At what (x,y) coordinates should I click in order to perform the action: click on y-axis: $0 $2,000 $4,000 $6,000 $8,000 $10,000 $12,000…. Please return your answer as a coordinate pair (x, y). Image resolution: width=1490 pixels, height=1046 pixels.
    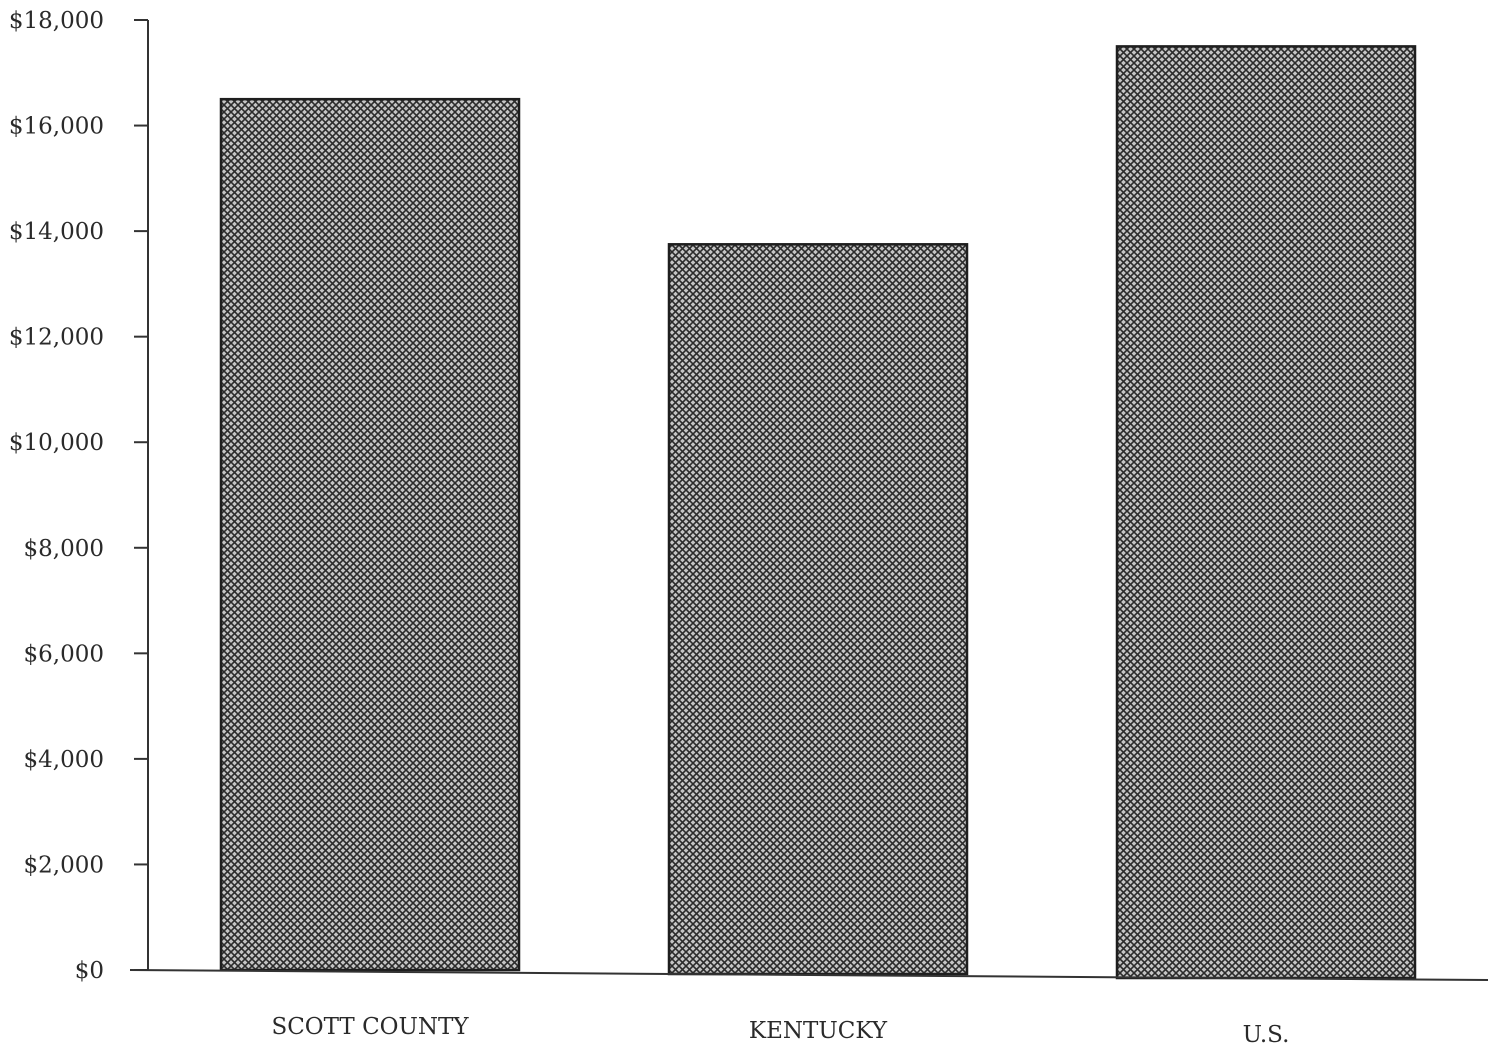
    Looking at the image, I should click on (79, 496).